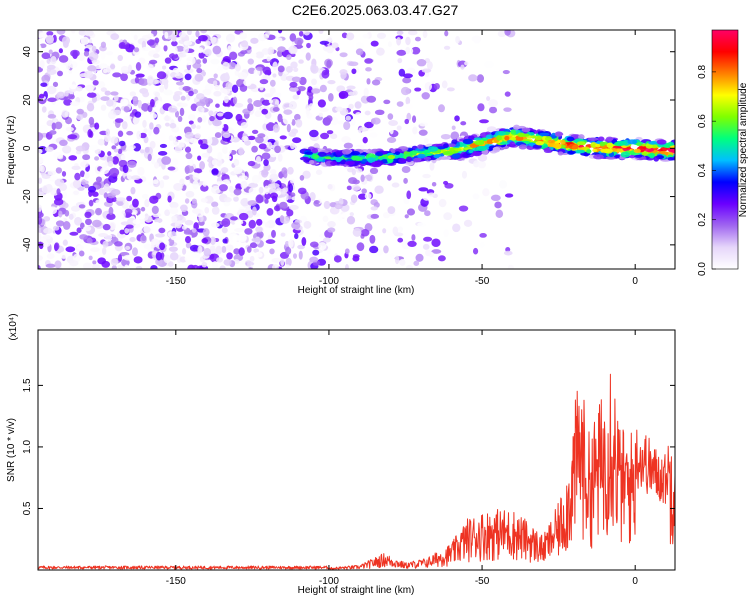 The image size is (750, 600). I want to click on colorbar-gradient, so click(725, 149).